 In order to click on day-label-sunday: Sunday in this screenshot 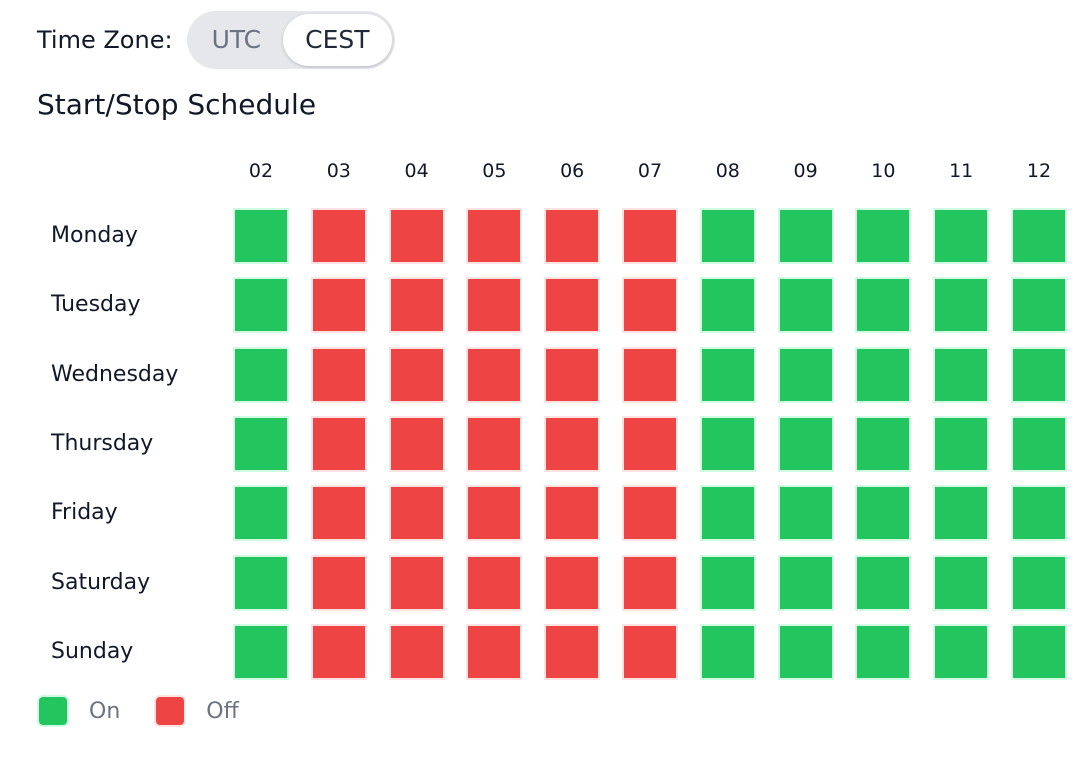, I will do `click(92, 651)`.